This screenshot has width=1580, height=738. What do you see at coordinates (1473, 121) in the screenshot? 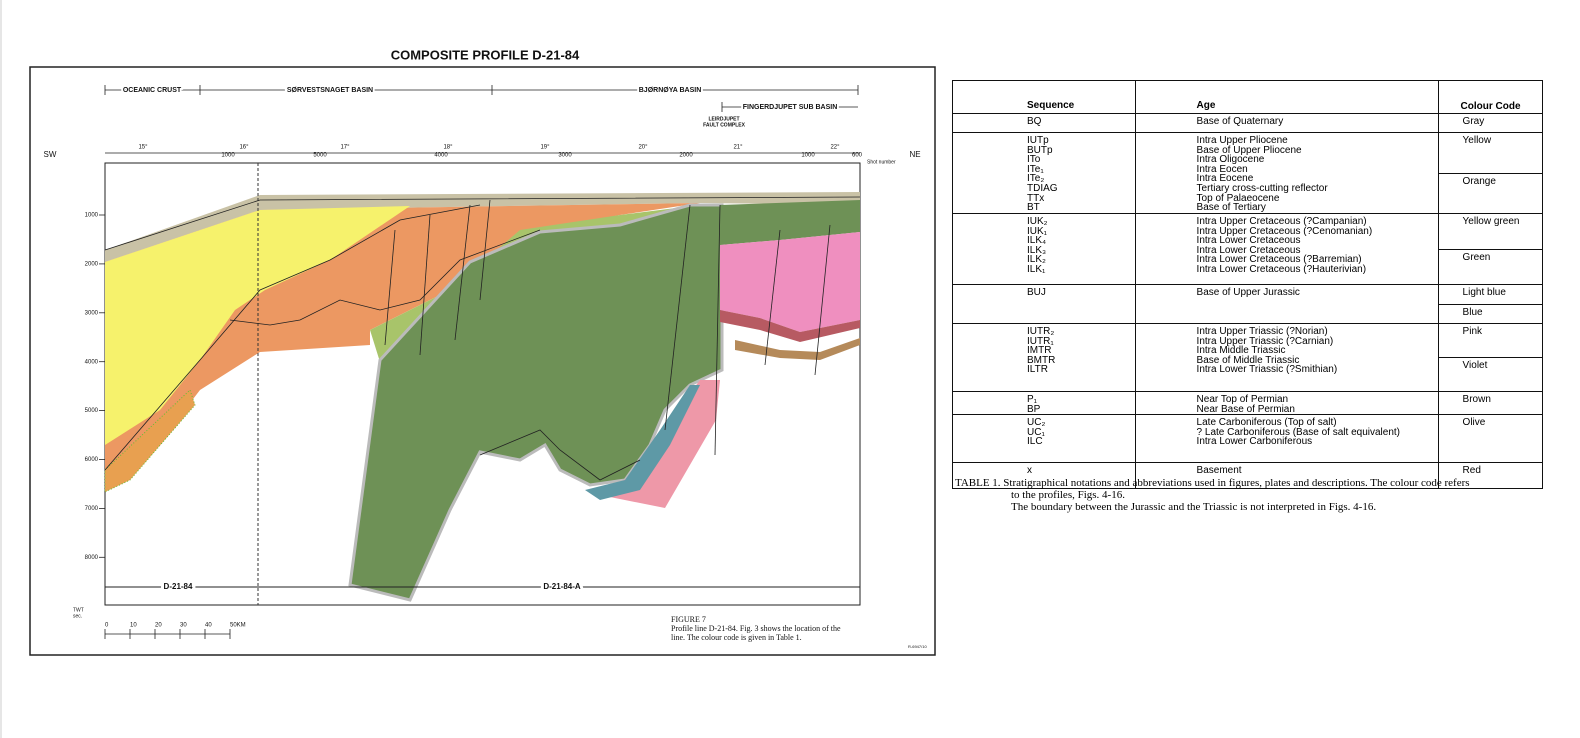
I see `colour: Gray` at bounding box center [1473, 121].